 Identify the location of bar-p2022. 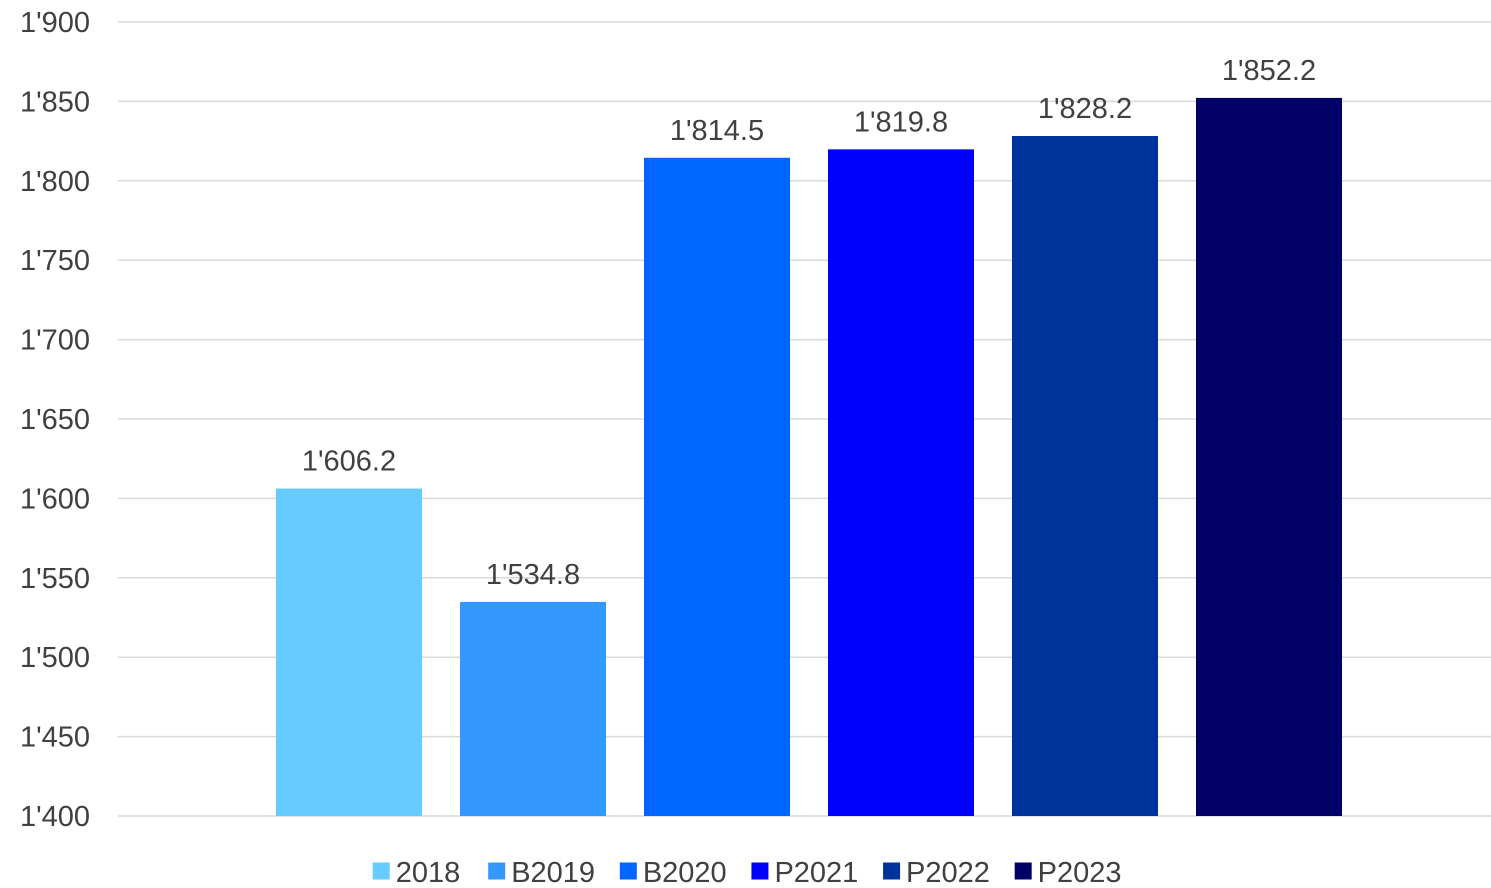
(1085, 476).